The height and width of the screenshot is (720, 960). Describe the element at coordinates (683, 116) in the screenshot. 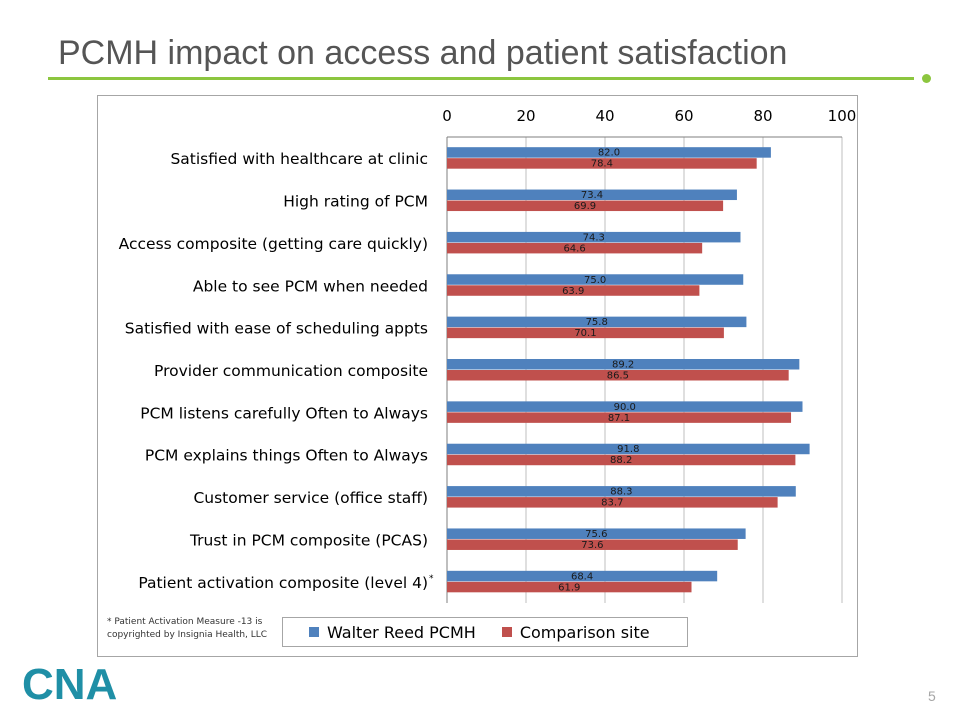

I see `x-tick-label: 60` at that location.